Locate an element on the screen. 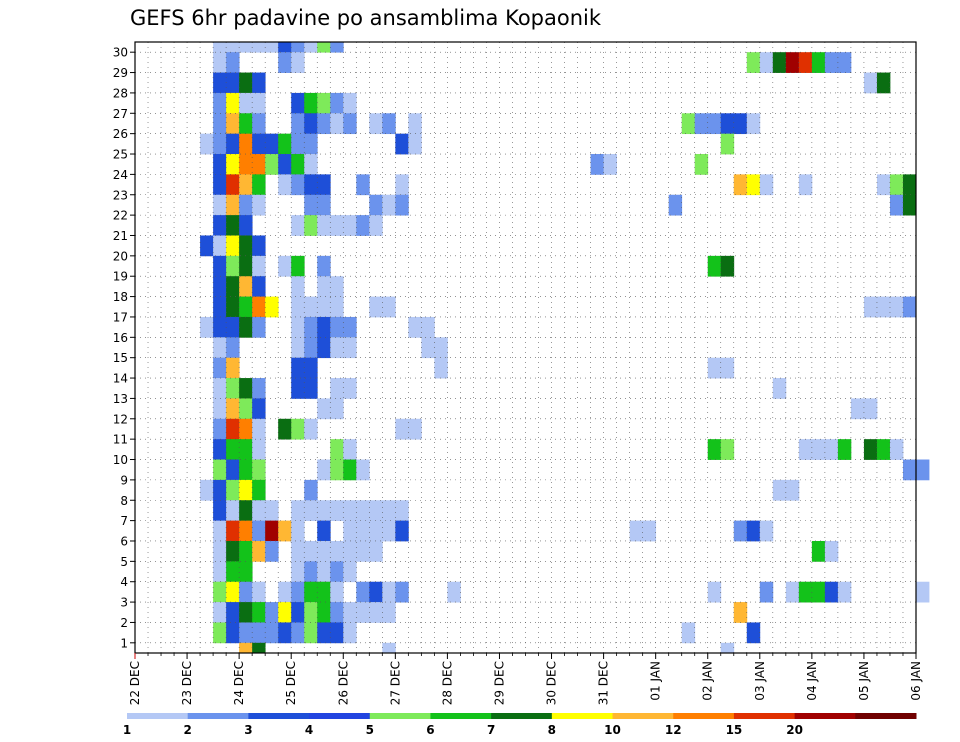 Image resolution: width=960 pixels, height=742 pixels. y-tick-label: 9 is located at coordinates (124, 480).